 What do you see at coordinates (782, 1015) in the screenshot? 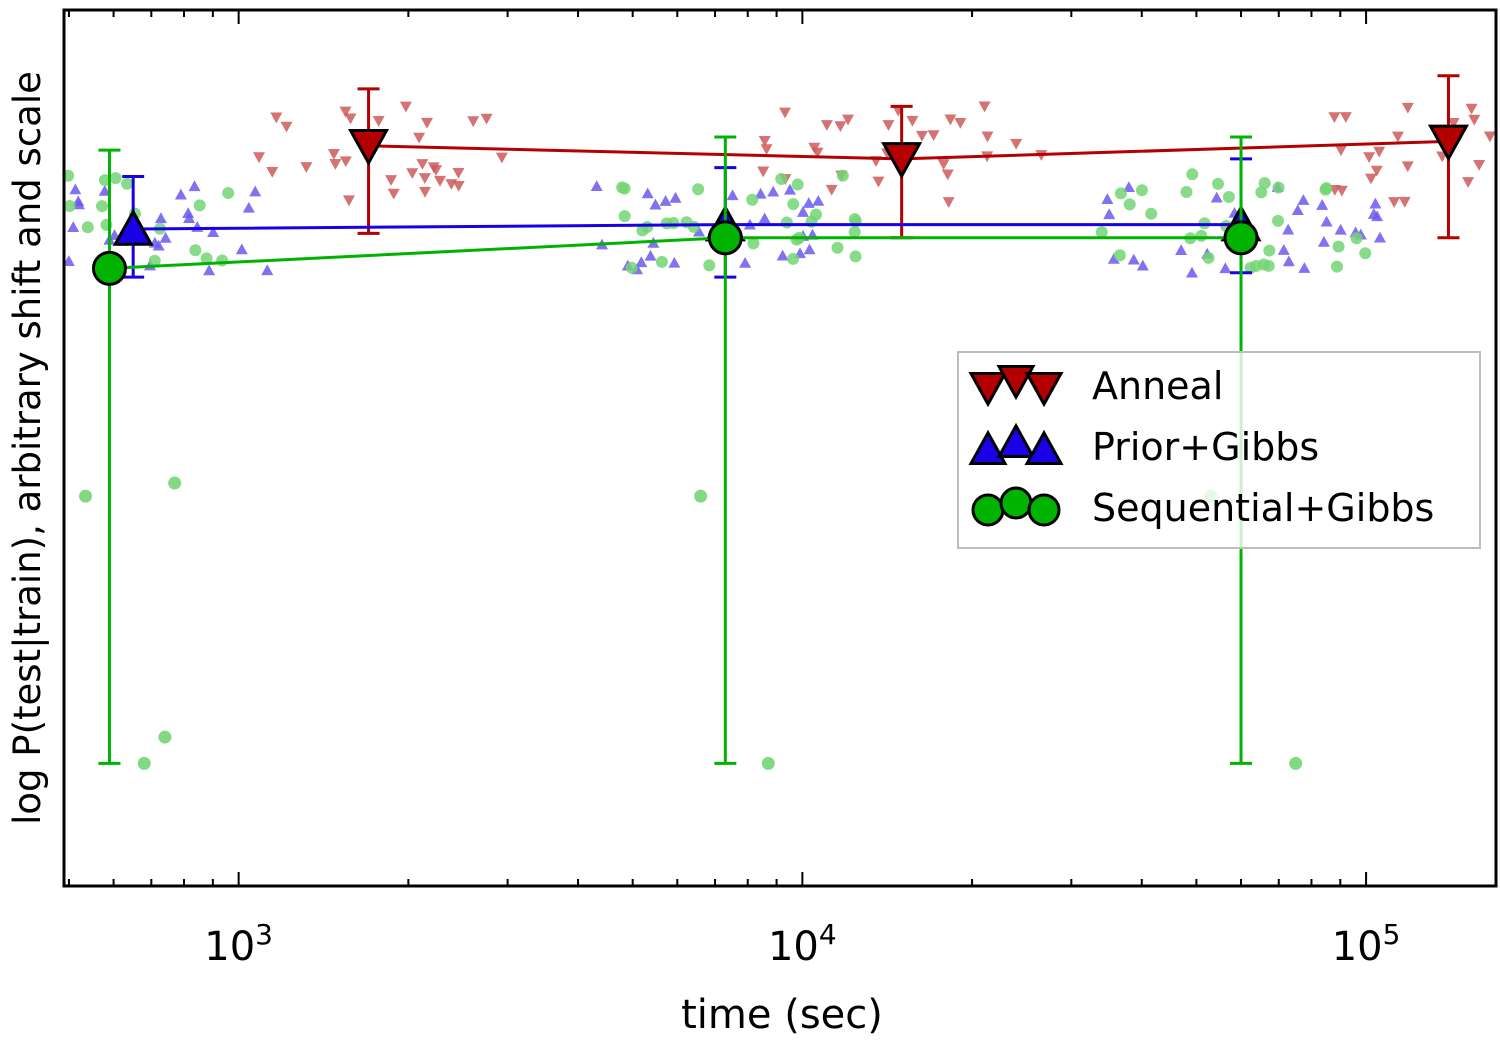
I see `x-axis-label: time (sec)` at bounding box center [782, 1015].